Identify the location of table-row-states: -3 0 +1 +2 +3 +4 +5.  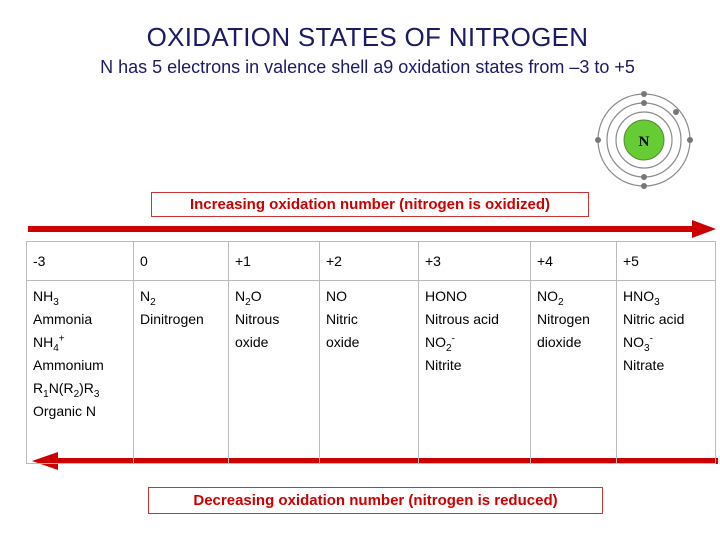
(371, 261).